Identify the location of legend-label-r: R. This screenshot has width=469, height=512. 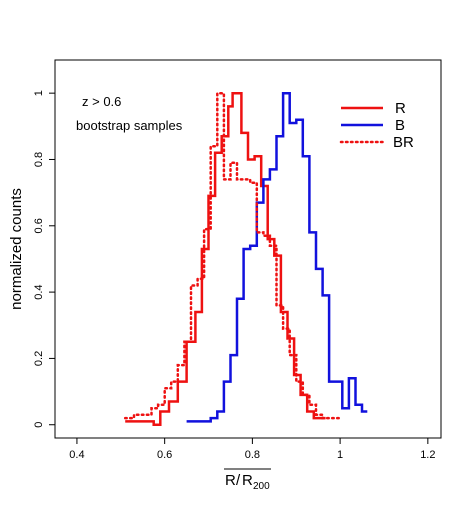
(400, 108).